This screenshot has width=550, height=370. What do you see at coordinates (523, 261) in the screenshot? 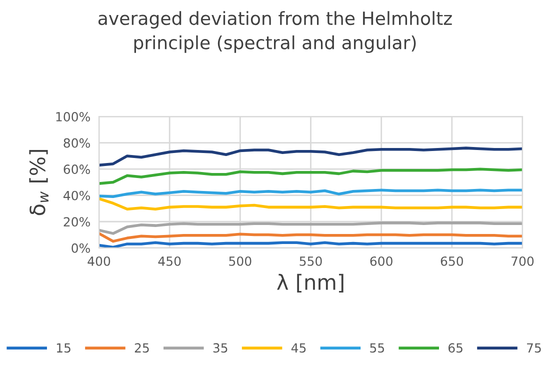
I see `x-tick-label: 700` at bounding box center [523, 261].